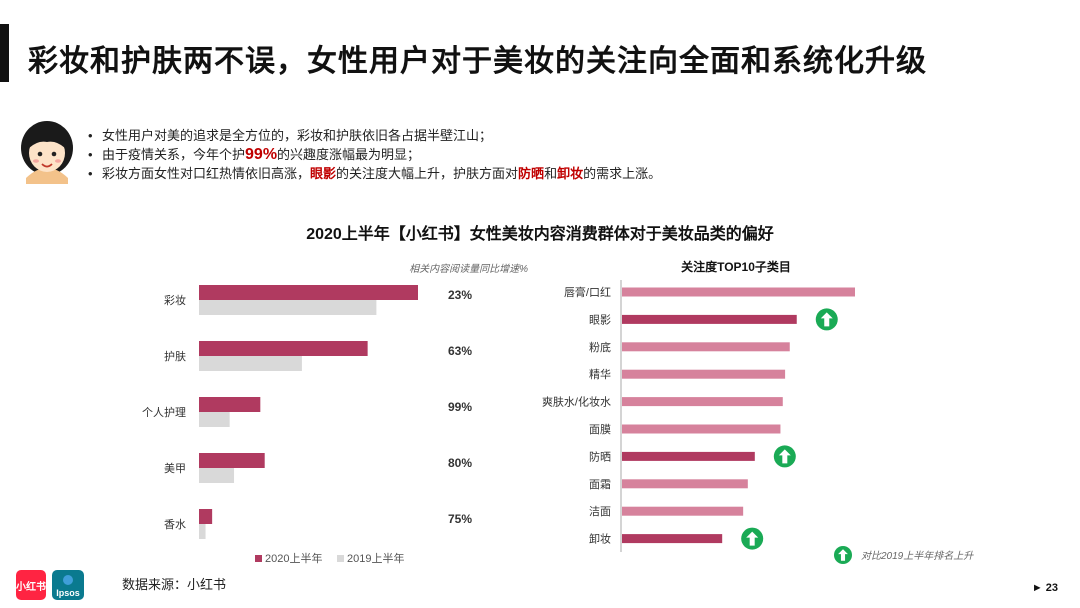  I want to click on category-label: 个人护理, so click(164, 412).